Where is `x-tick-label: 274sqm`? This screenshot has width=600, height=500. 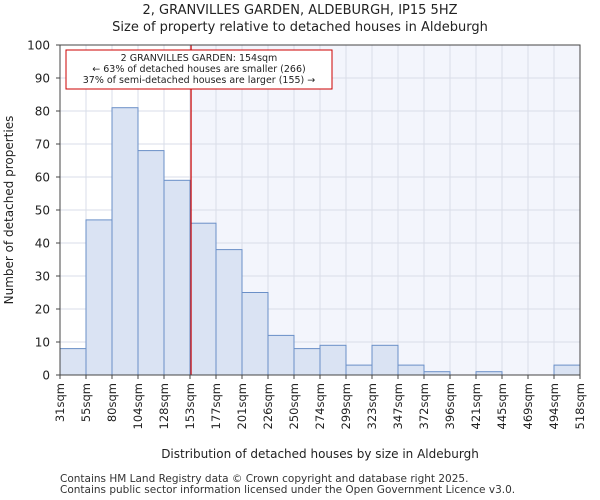
x-tick-label: 274sqm is located at coordinates (320, 406).